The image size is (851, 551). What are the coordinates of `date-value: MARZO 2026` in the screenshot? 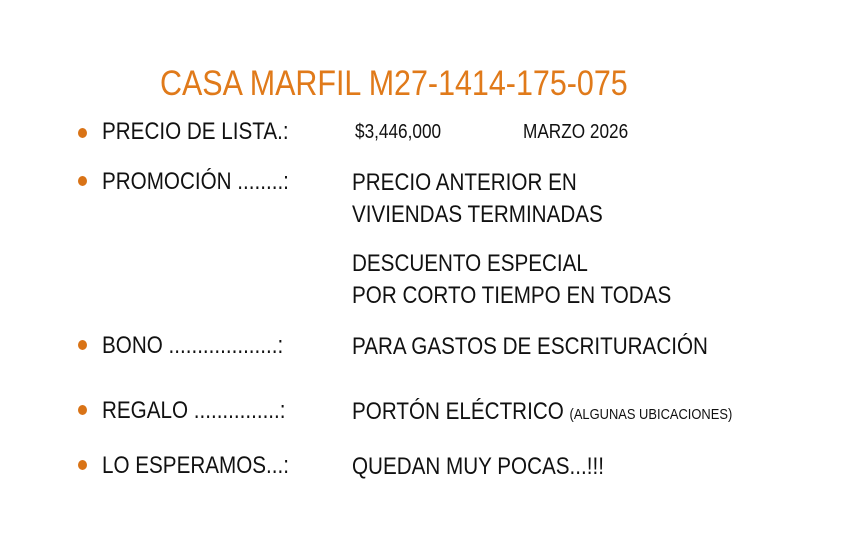 It's located at (576, 132).